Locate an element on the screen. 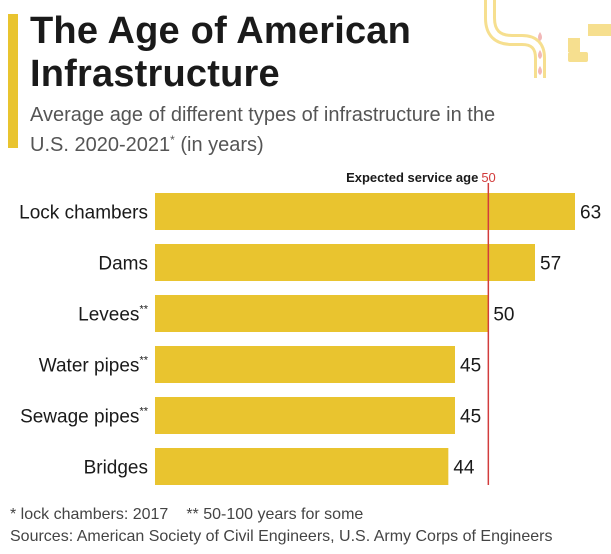 The image size is (611, 554). bar-bridges is located at coordinates (302, 466).